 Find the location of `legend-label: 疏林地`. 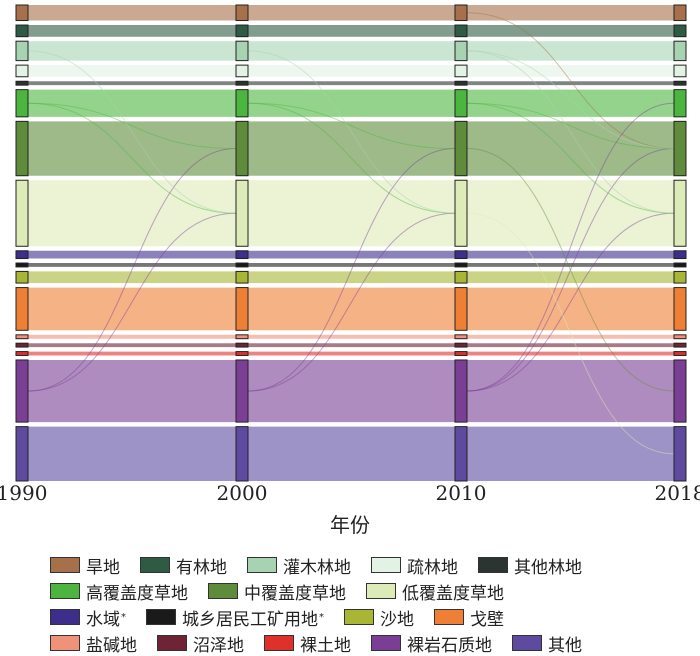

legend-label: 疏林地 is located at coordinates (432, 567).